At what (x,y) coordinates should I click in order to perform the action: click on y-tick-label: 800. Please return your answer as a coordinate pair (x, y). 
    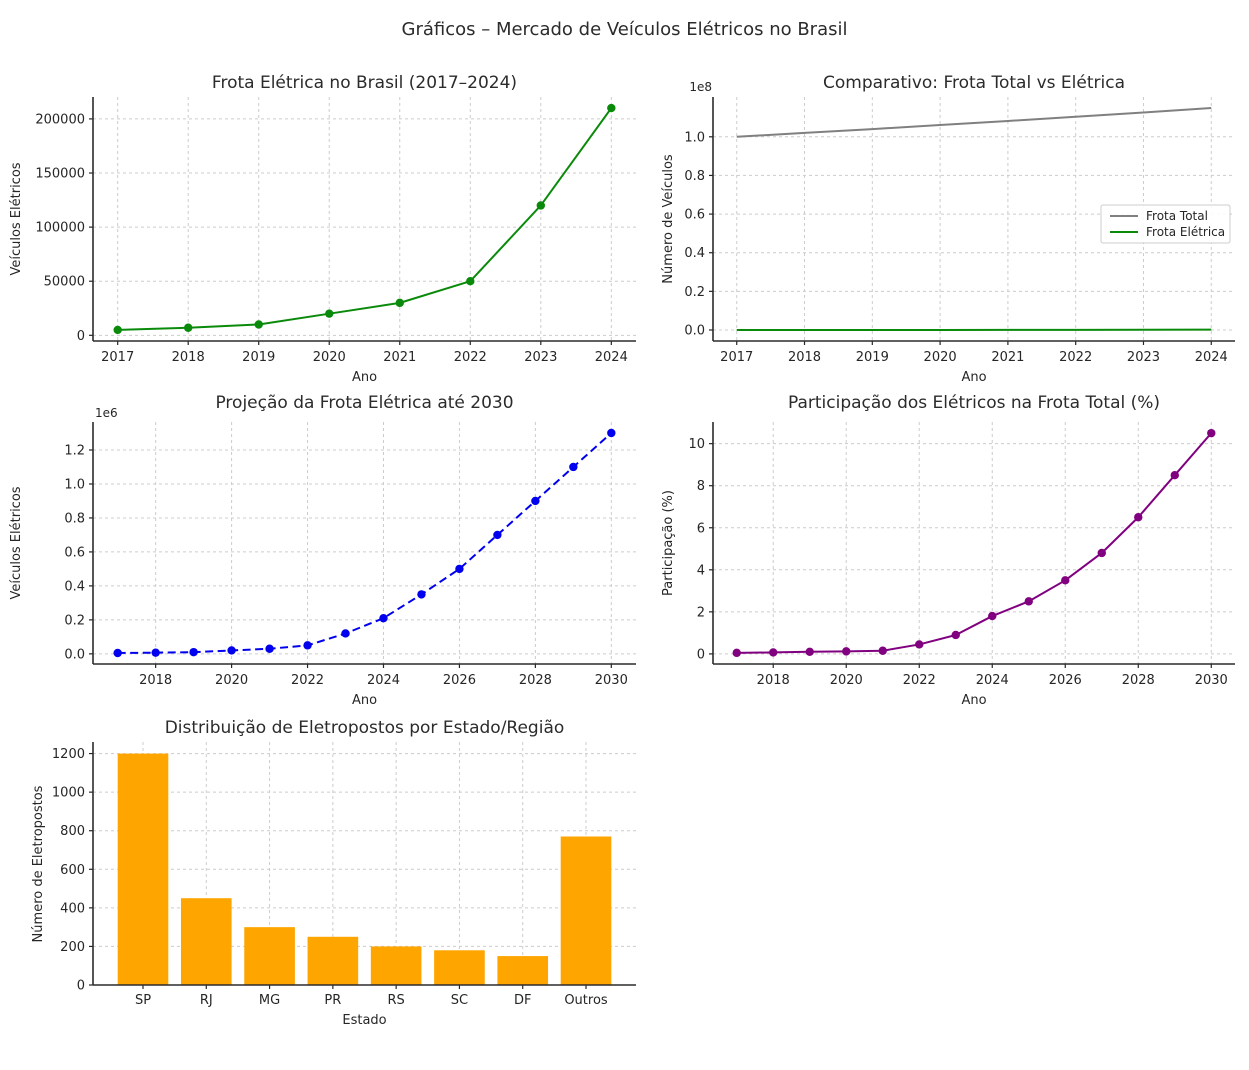
    Looking at the image, I should click on (72, 831).